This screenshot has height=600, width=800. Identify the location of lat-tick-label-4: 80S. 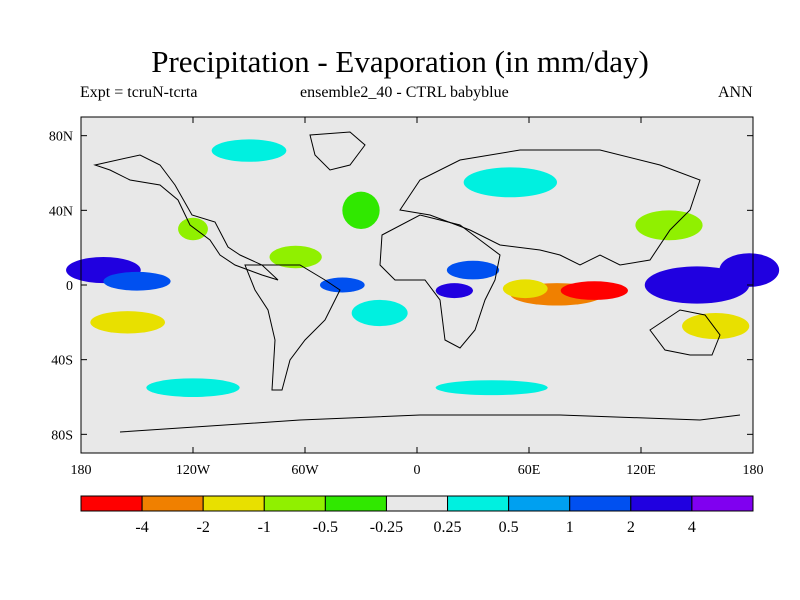
(62, 435).